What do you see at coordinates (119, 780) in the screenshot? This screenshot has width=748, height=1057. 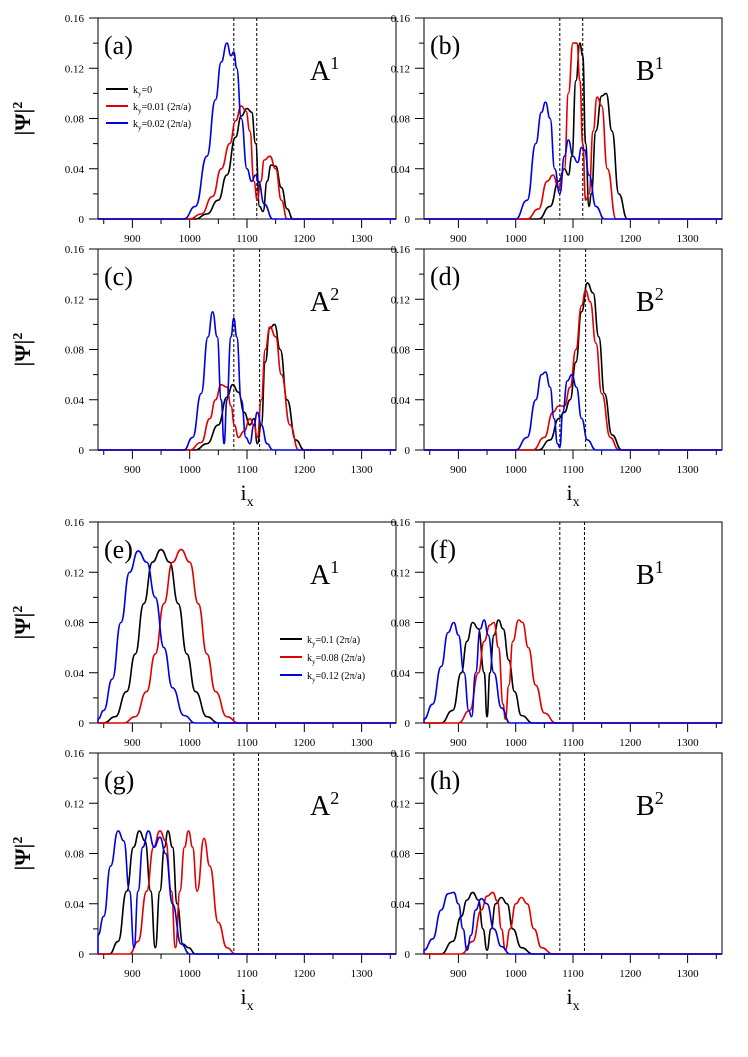 I see `panel-label: (g)` at bounding box center [119, 780].